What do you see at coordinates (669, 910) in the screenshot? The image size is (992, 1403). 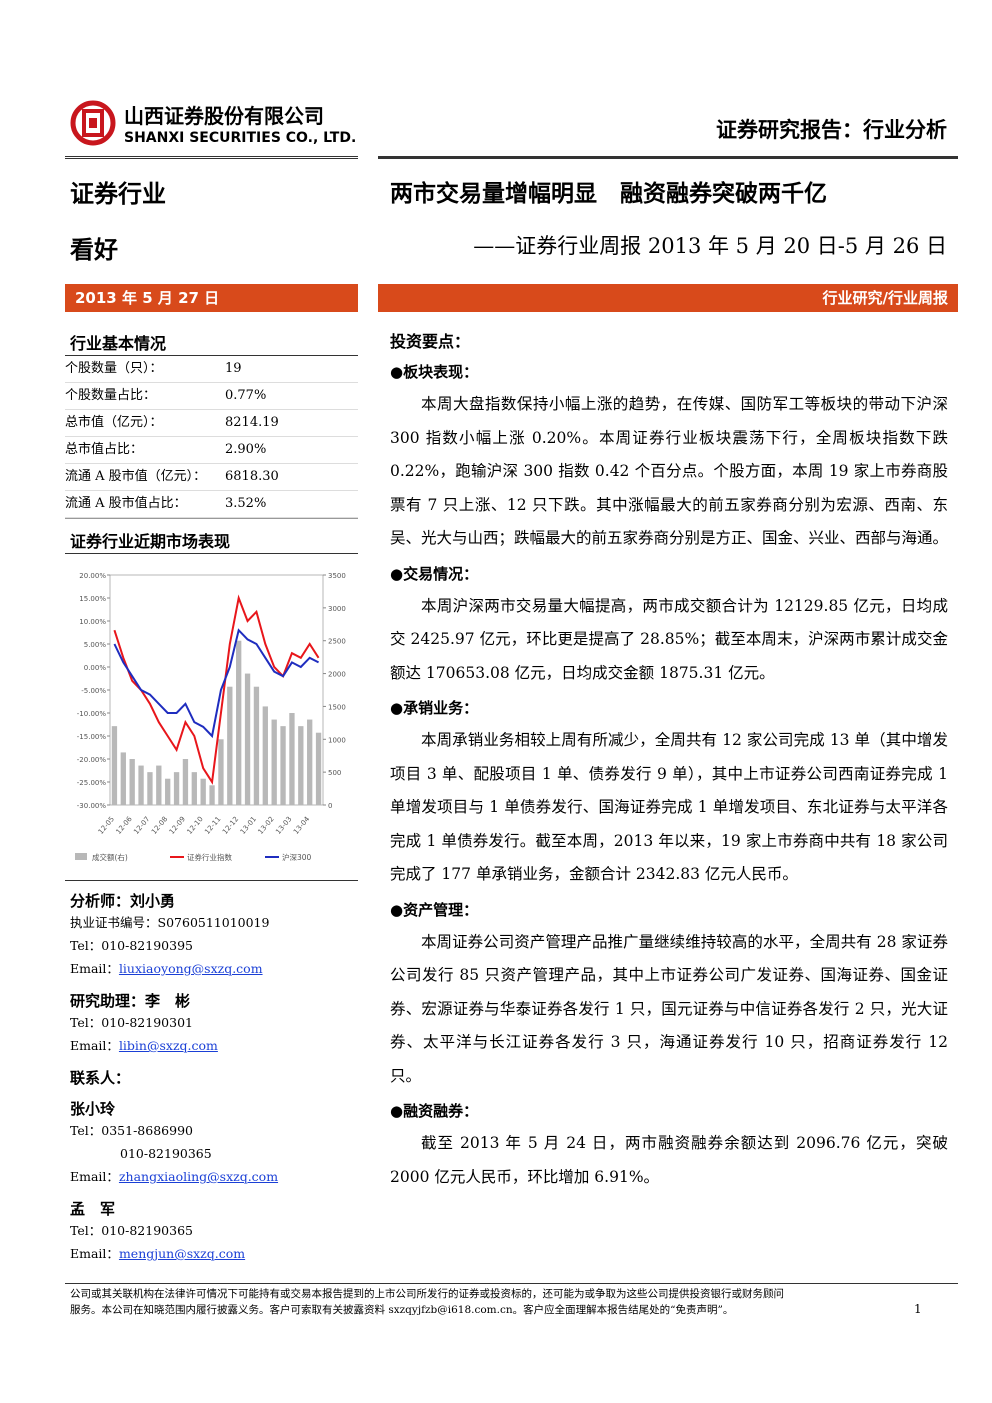 I see `section-heading: ●资产管理：` at bounding box center [669, 910].